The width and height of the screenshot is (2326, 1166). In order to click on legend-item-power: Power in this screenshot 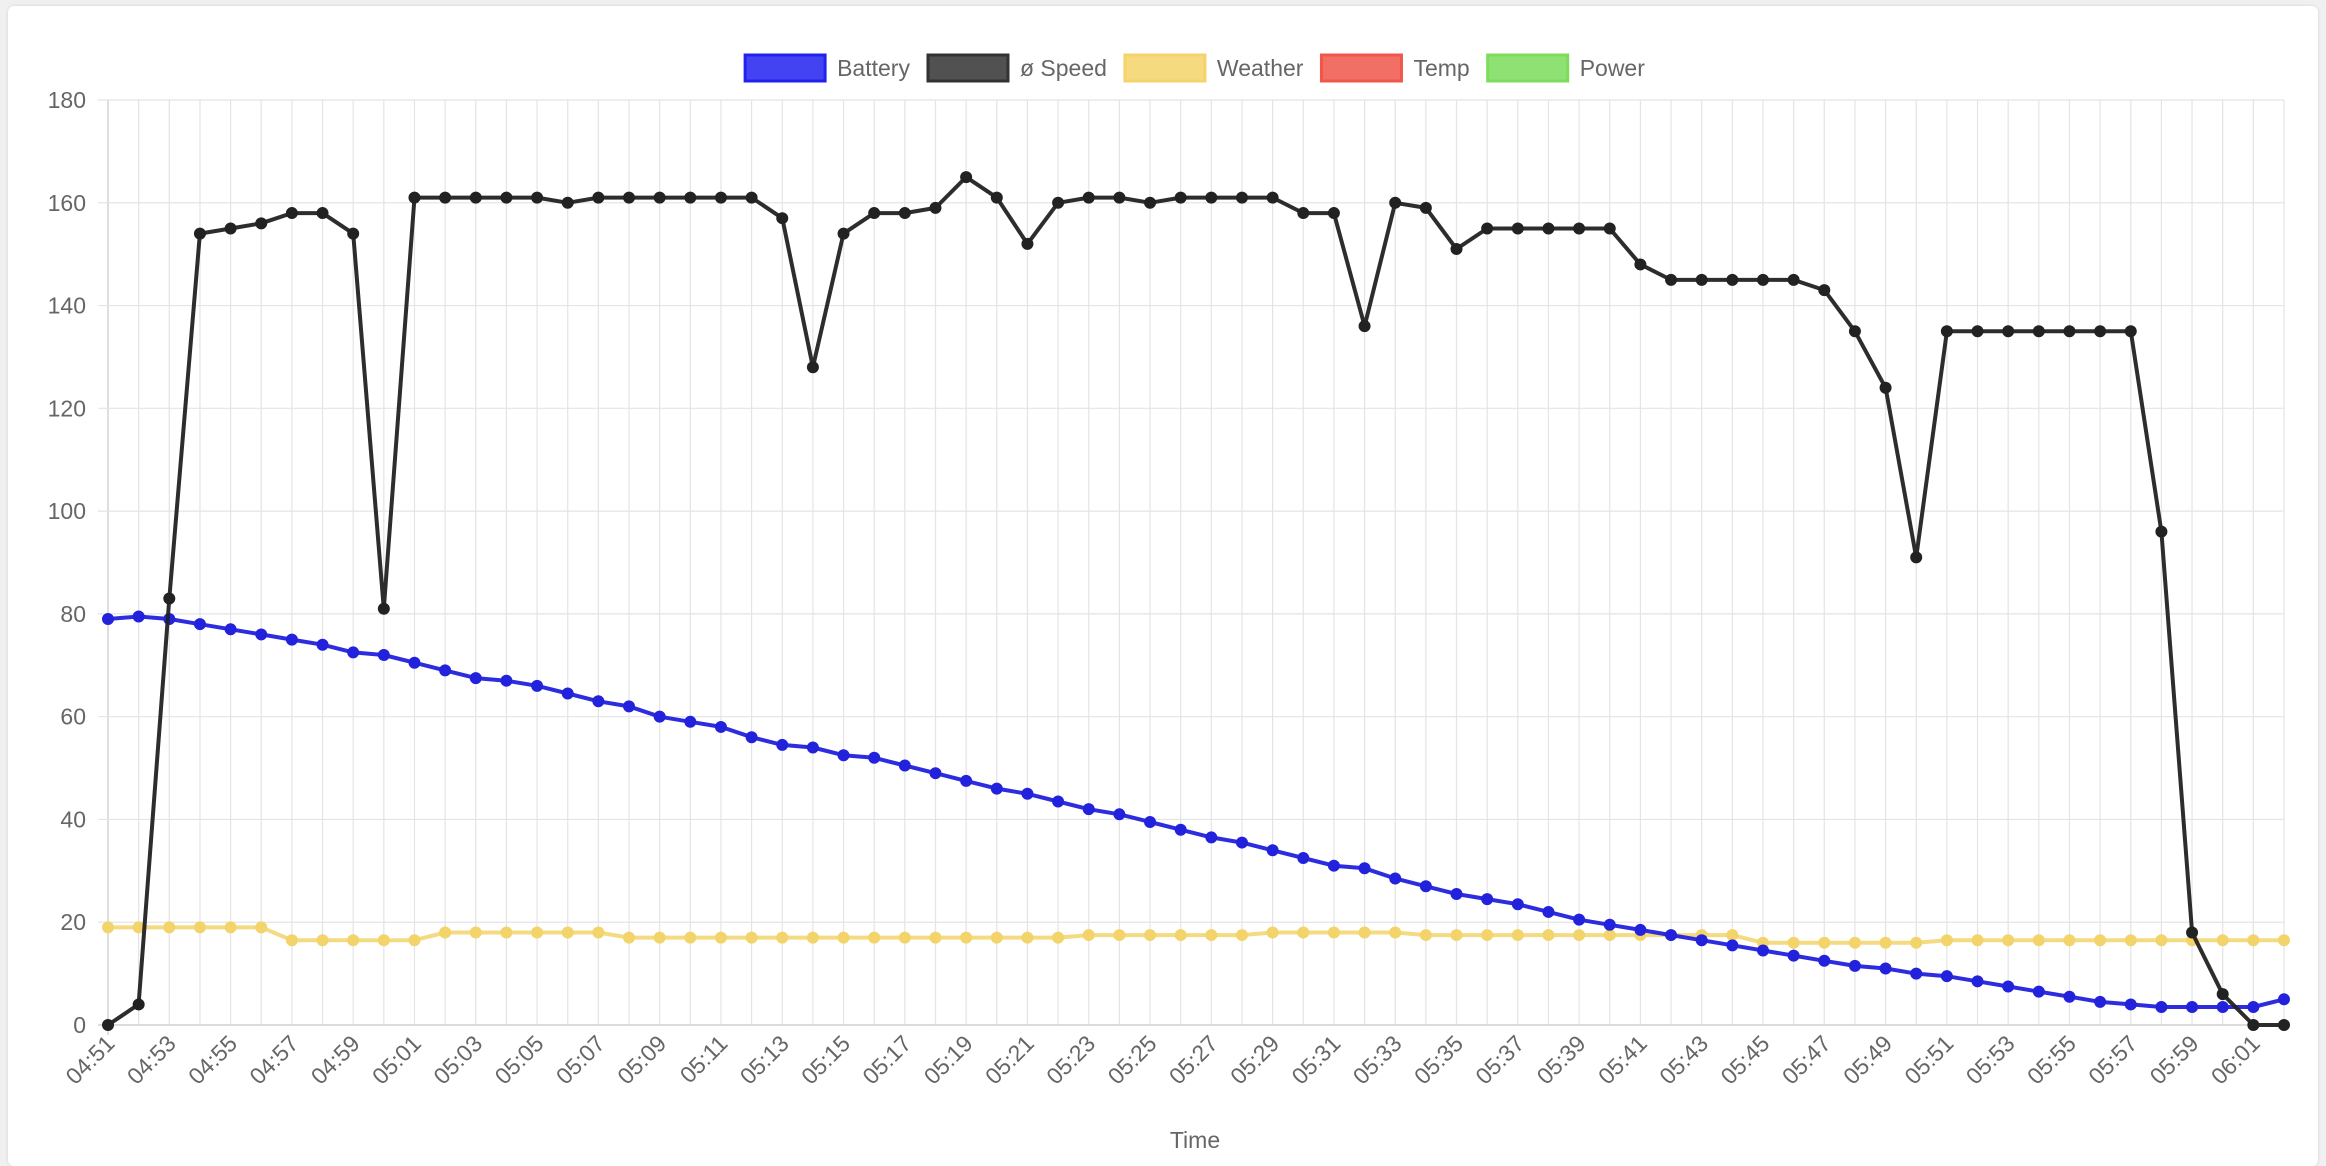, I will do `click(1566, 68)`.